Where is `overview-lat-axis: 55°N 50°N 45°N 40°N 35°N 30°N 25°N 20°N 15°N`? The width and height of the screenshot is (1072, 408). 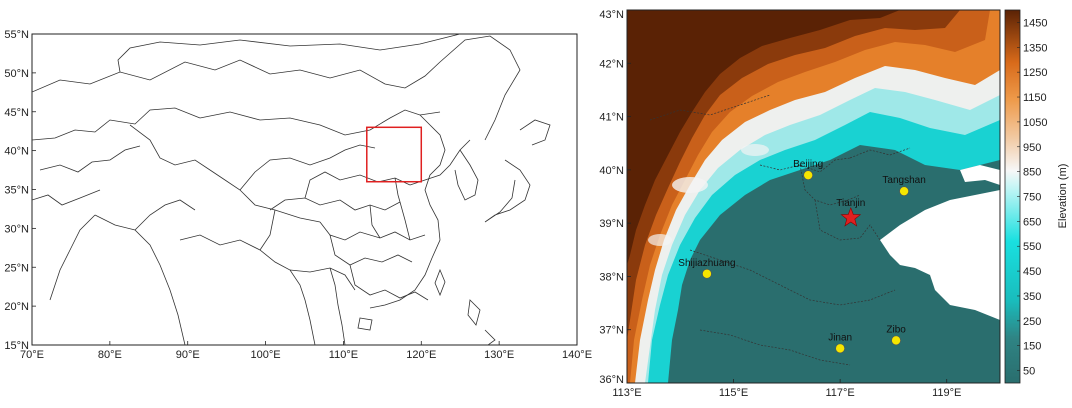 overview-lat-axis: 55°N 50°N 45°N 40°N 35°N 30°N 25°N 20°N 15°N is located at coordinates (20, 190).